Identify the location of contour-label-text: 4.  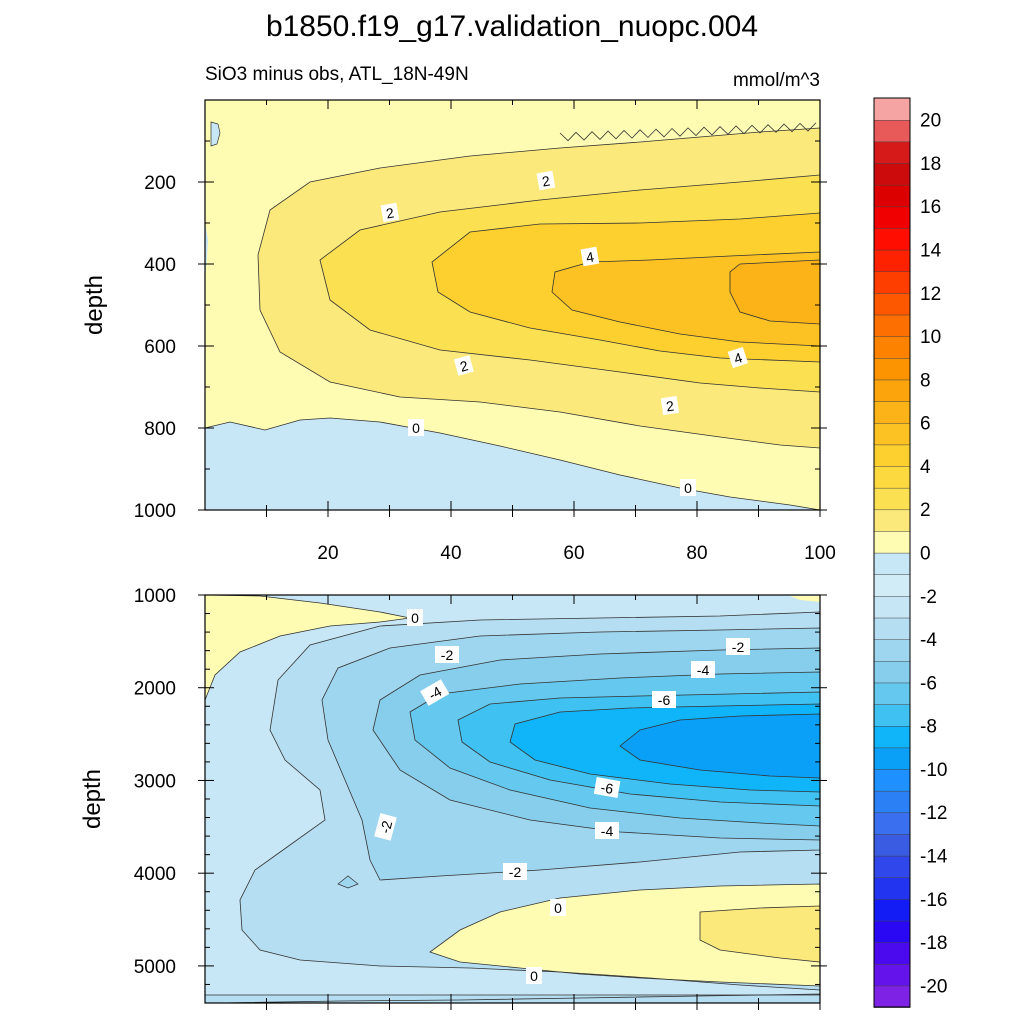
(590, 256).